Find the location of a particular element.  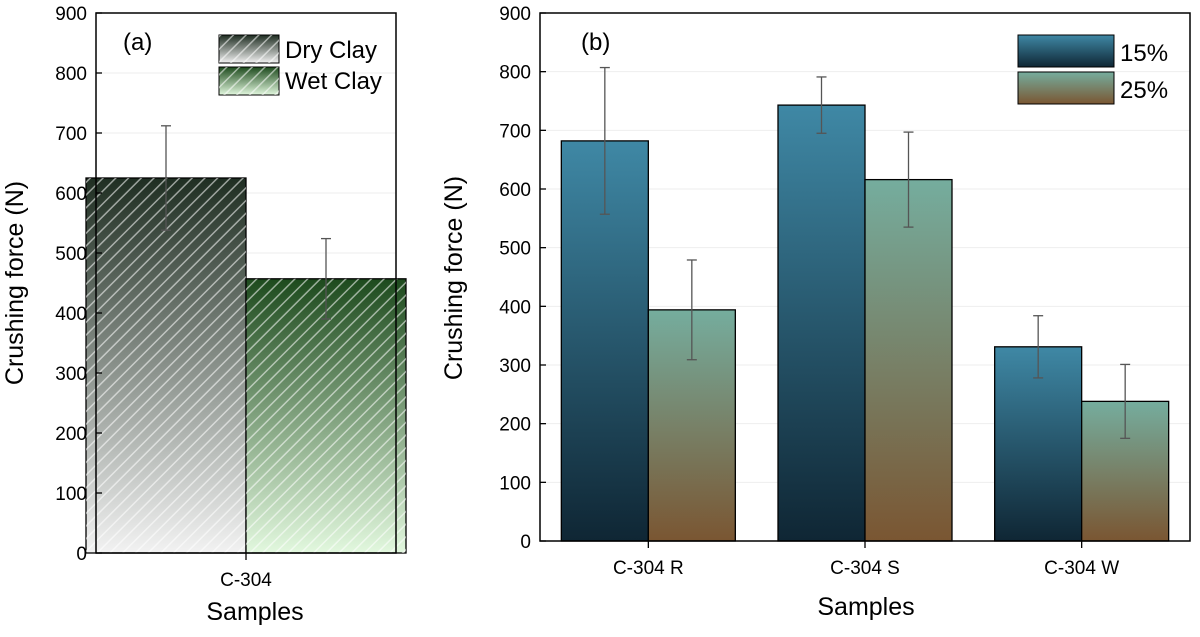

panel-a-y-axis-title: Crushing force (N) is located at coordinates (15, 283).